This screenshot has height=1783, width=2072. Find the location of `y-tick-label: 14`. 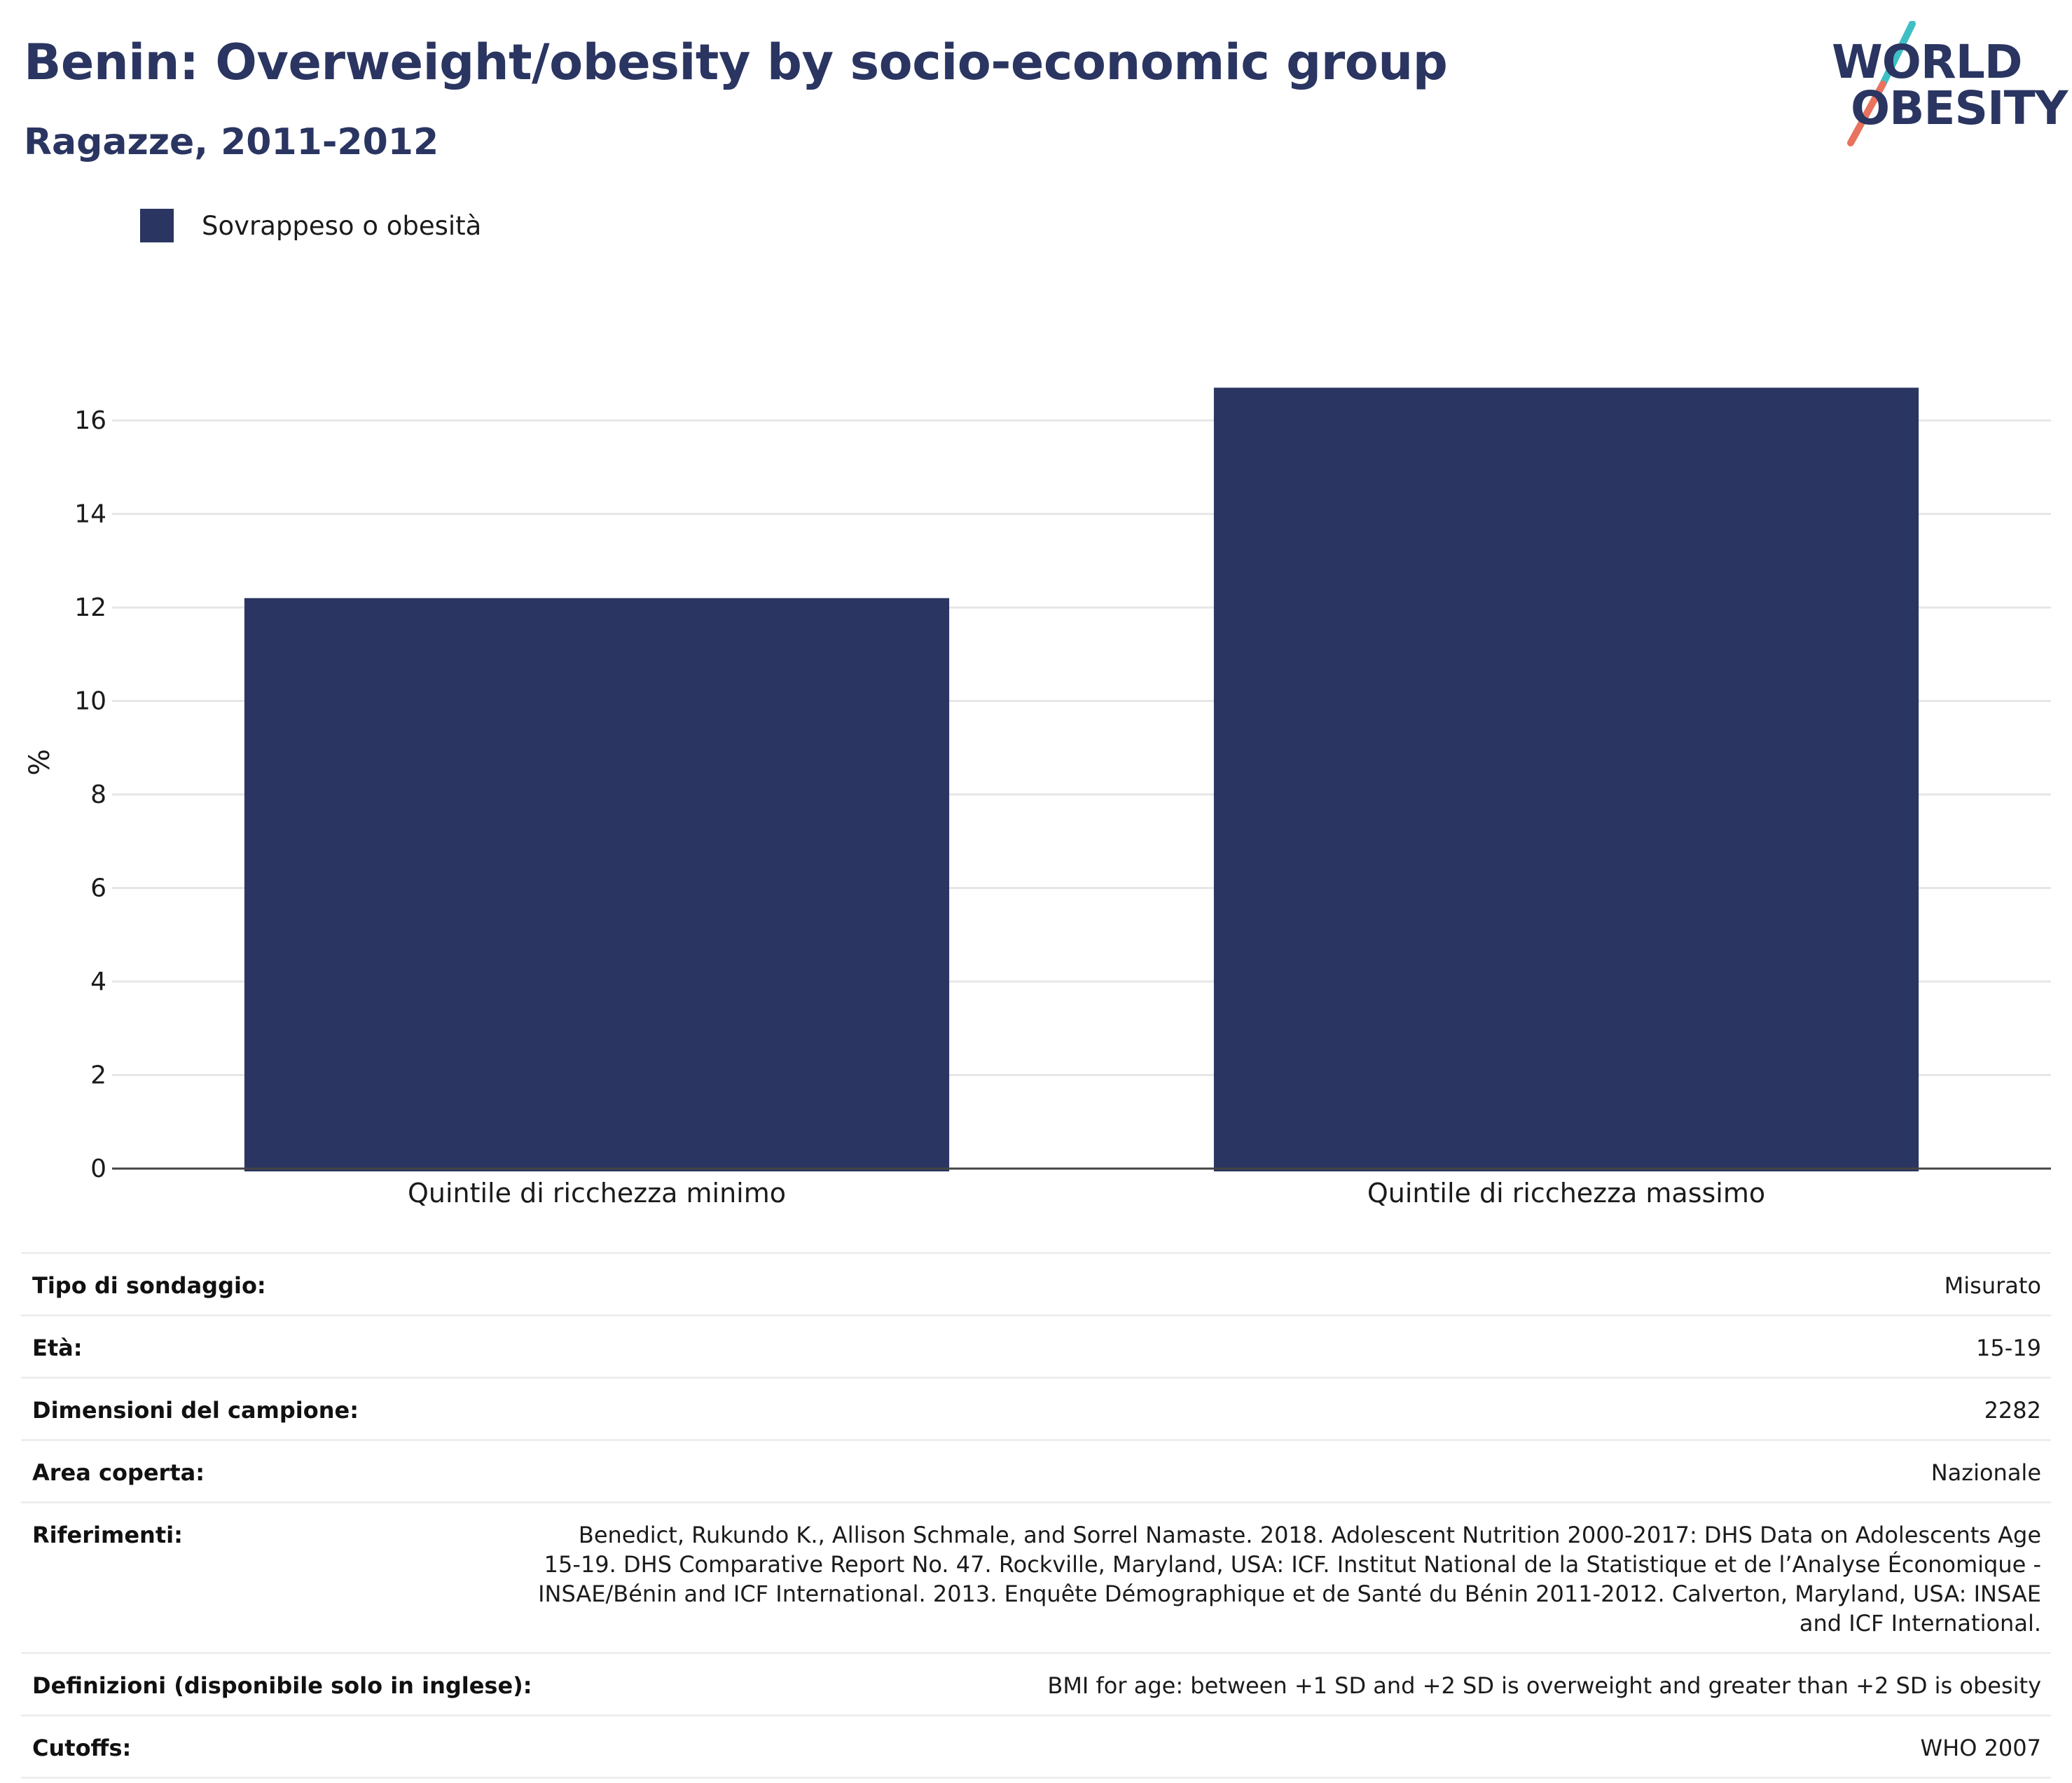

y-tick-label: 14 is located at coordinates (90, 514).